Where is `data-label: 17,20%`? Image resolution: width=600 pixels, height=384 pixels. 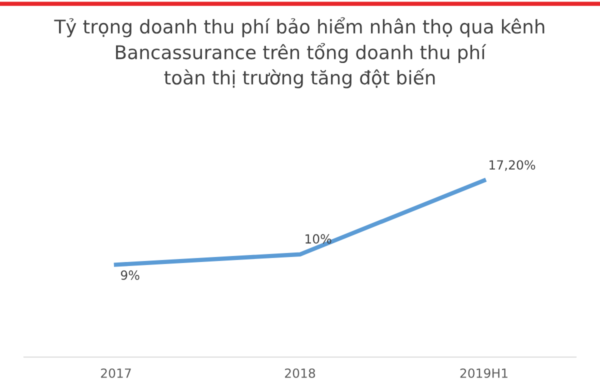 data-label: 17,20% is located at coordinates (513, 165).